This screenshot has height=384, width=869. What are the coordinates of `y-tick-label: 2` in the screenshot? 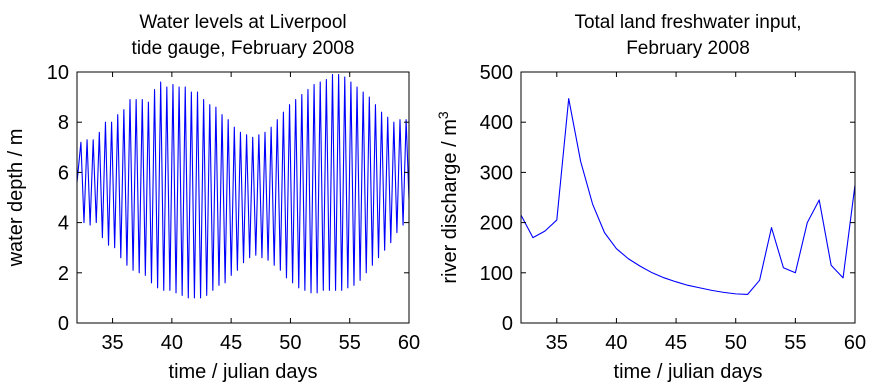 It's located at (63, 274).